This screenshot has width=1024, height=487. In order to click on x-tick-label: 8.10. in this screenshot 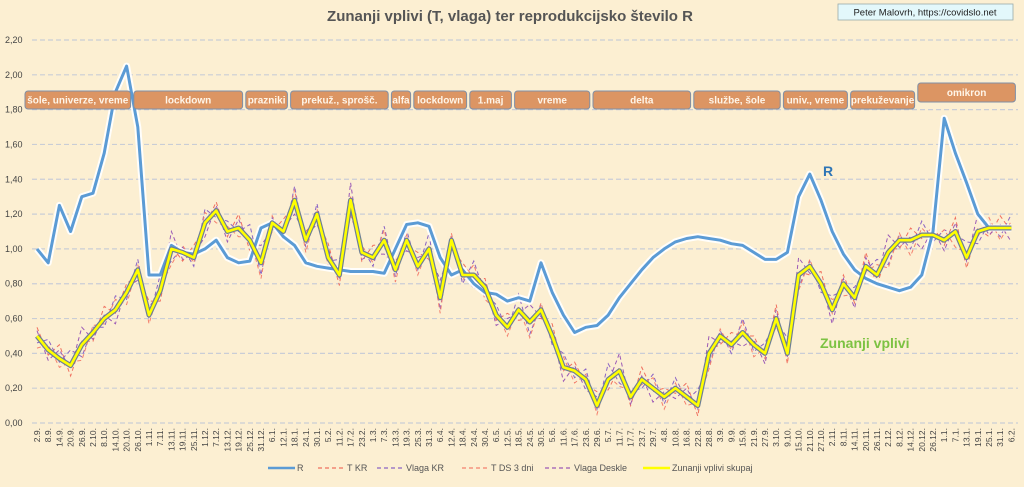, I will do `click(104, 437)`.